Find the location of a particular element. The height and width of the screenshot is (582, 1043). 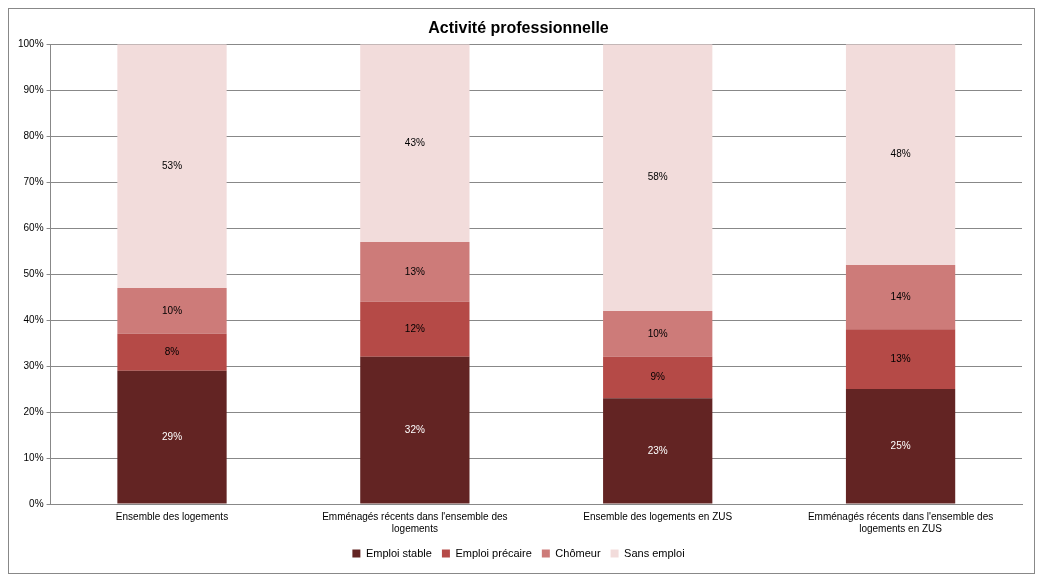

data-label: 32% is located at coordinates (414, 429).